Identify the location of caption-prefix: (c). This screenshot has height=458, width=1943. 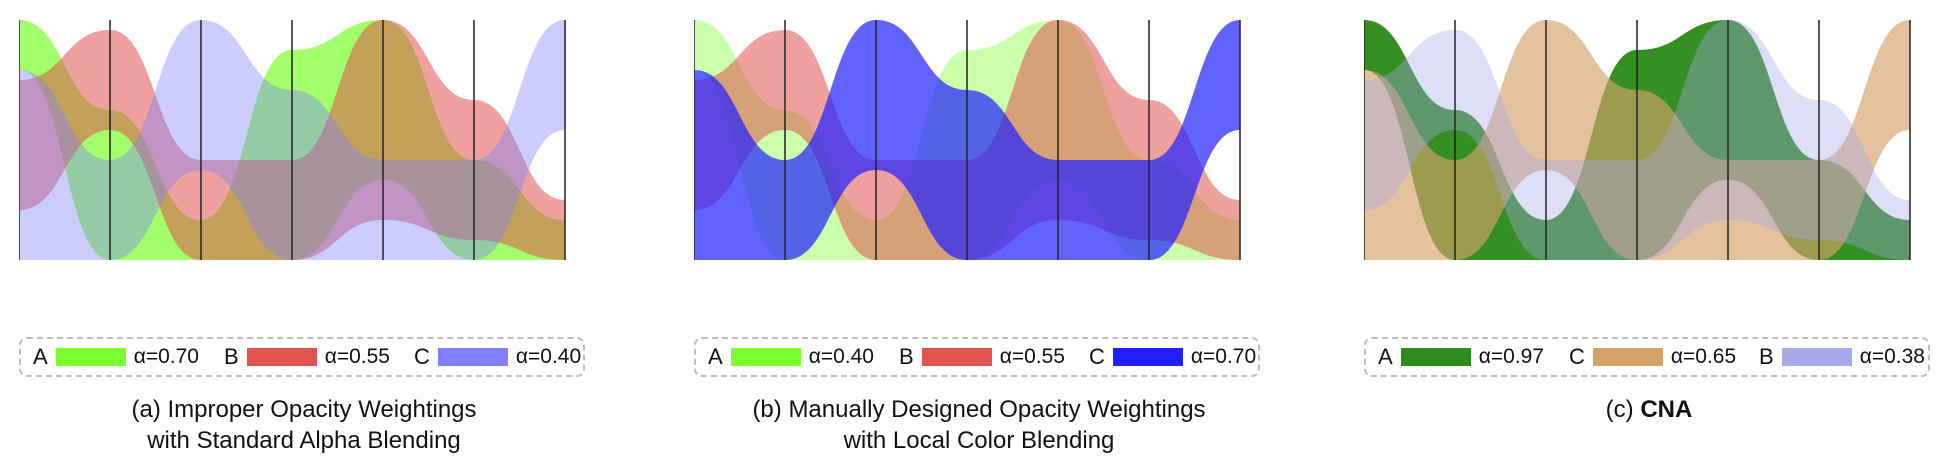
(1623, 409).